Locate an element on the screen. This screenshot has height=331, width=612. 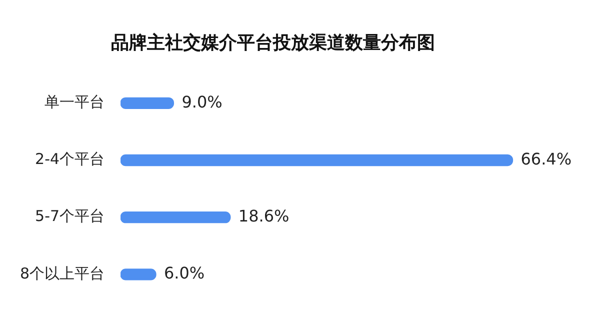
y-tick-label: 单一平台 is located at coordinates (74, 102).